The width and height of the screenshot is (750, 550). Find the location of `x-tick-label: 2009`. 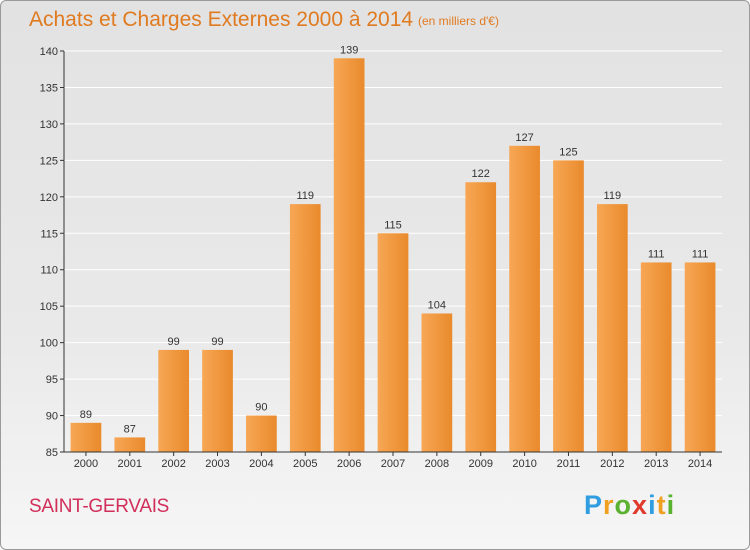

x-tick-label: 2009 is located at coordinates (480, 464).